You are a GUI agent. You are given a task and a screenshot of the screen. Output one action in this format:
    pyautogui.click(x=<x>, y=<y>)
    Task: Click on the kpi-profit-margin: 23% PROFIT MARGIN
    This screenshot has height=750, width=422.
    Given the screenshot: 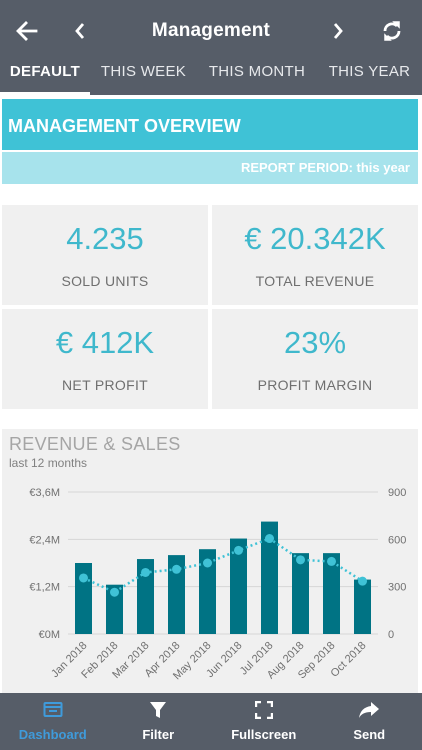 What is the action you would take?
    pyautogui.click(x=315, y=359)
    